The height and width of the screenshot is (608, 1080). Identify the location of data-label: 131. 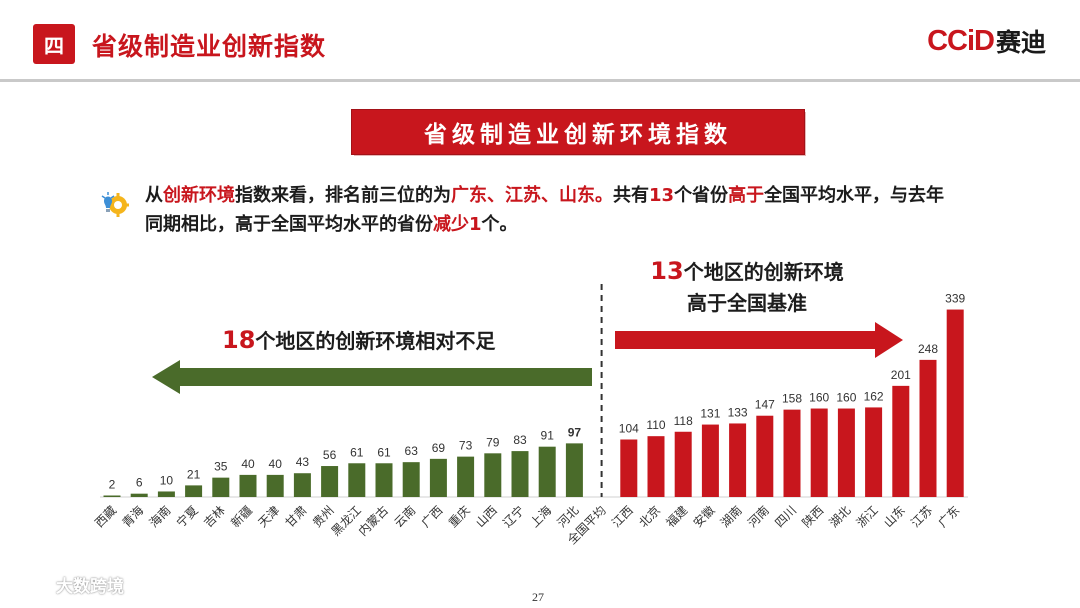
(710, 414).